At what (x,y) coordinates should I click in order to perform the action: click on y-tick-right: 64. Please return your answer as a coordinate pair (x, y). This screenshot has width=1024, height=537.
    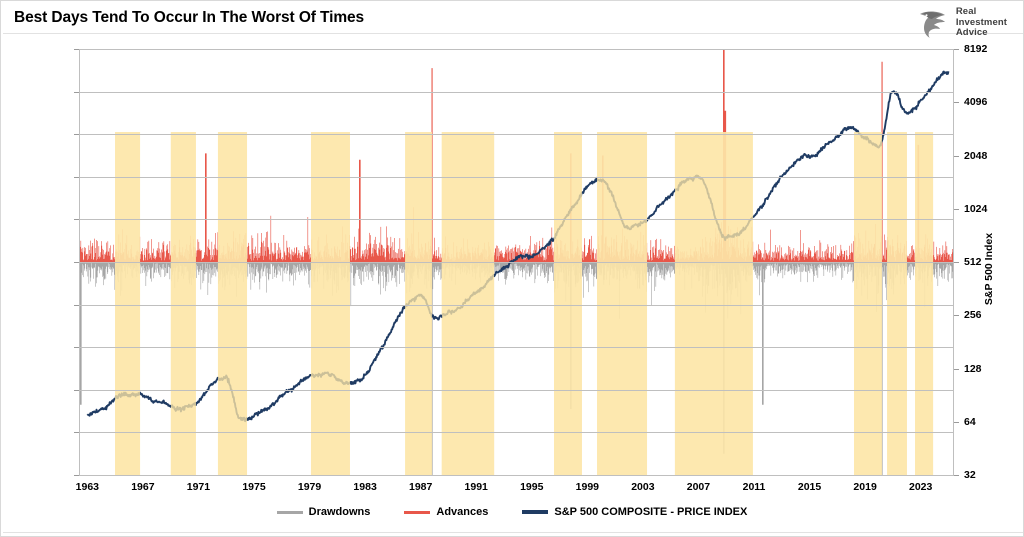
    Looking at the image, I should click on (970, 421).